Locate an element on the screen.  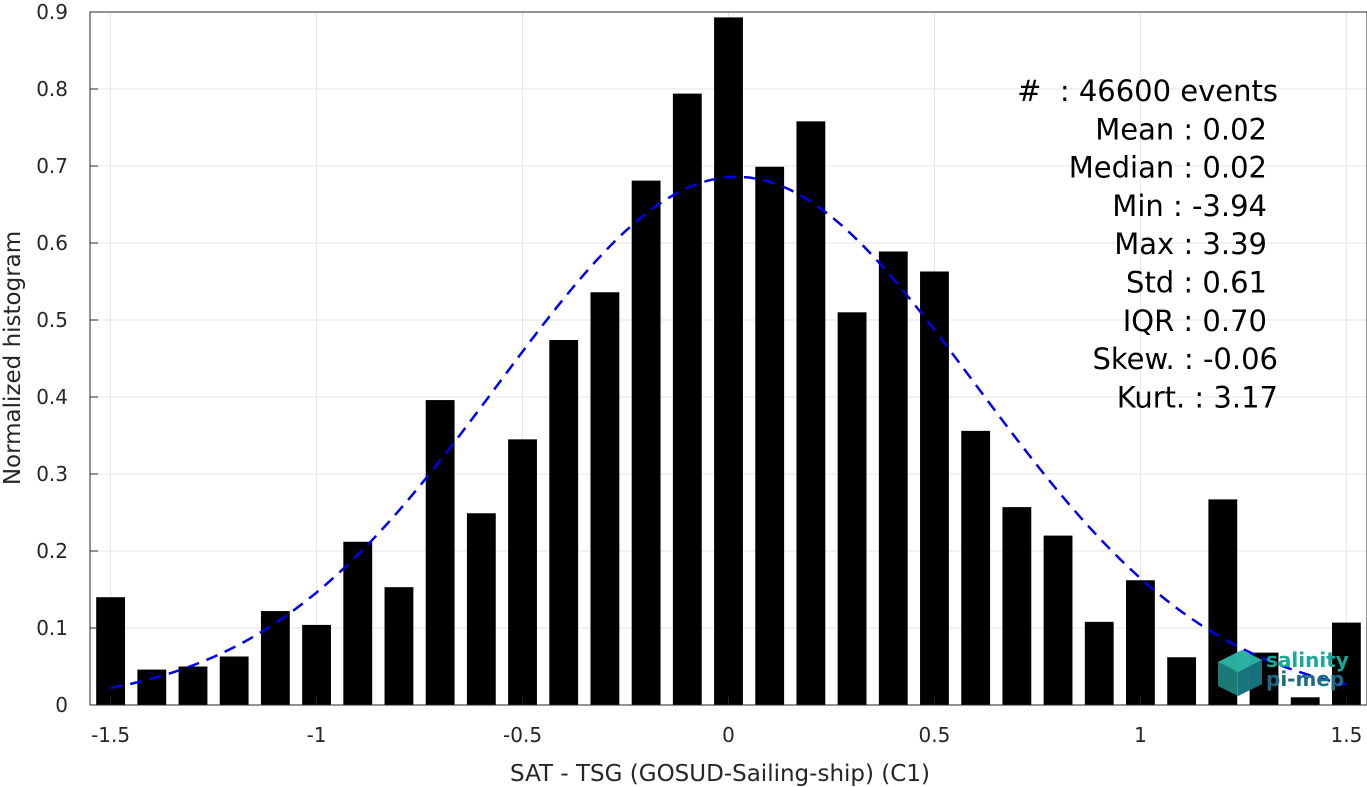
logo-line-salinity: salinity is located at coordinates (1307, 660).